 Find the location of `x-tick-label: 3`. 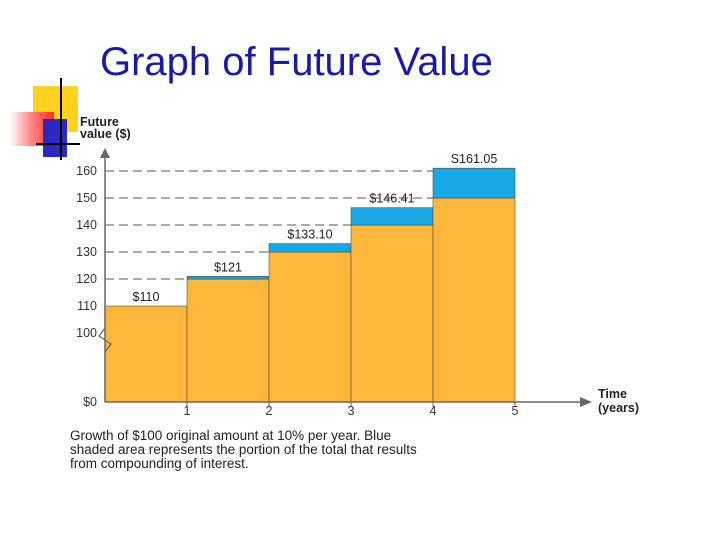

x-tick-label: 3 is located at coordinates (351, 411).